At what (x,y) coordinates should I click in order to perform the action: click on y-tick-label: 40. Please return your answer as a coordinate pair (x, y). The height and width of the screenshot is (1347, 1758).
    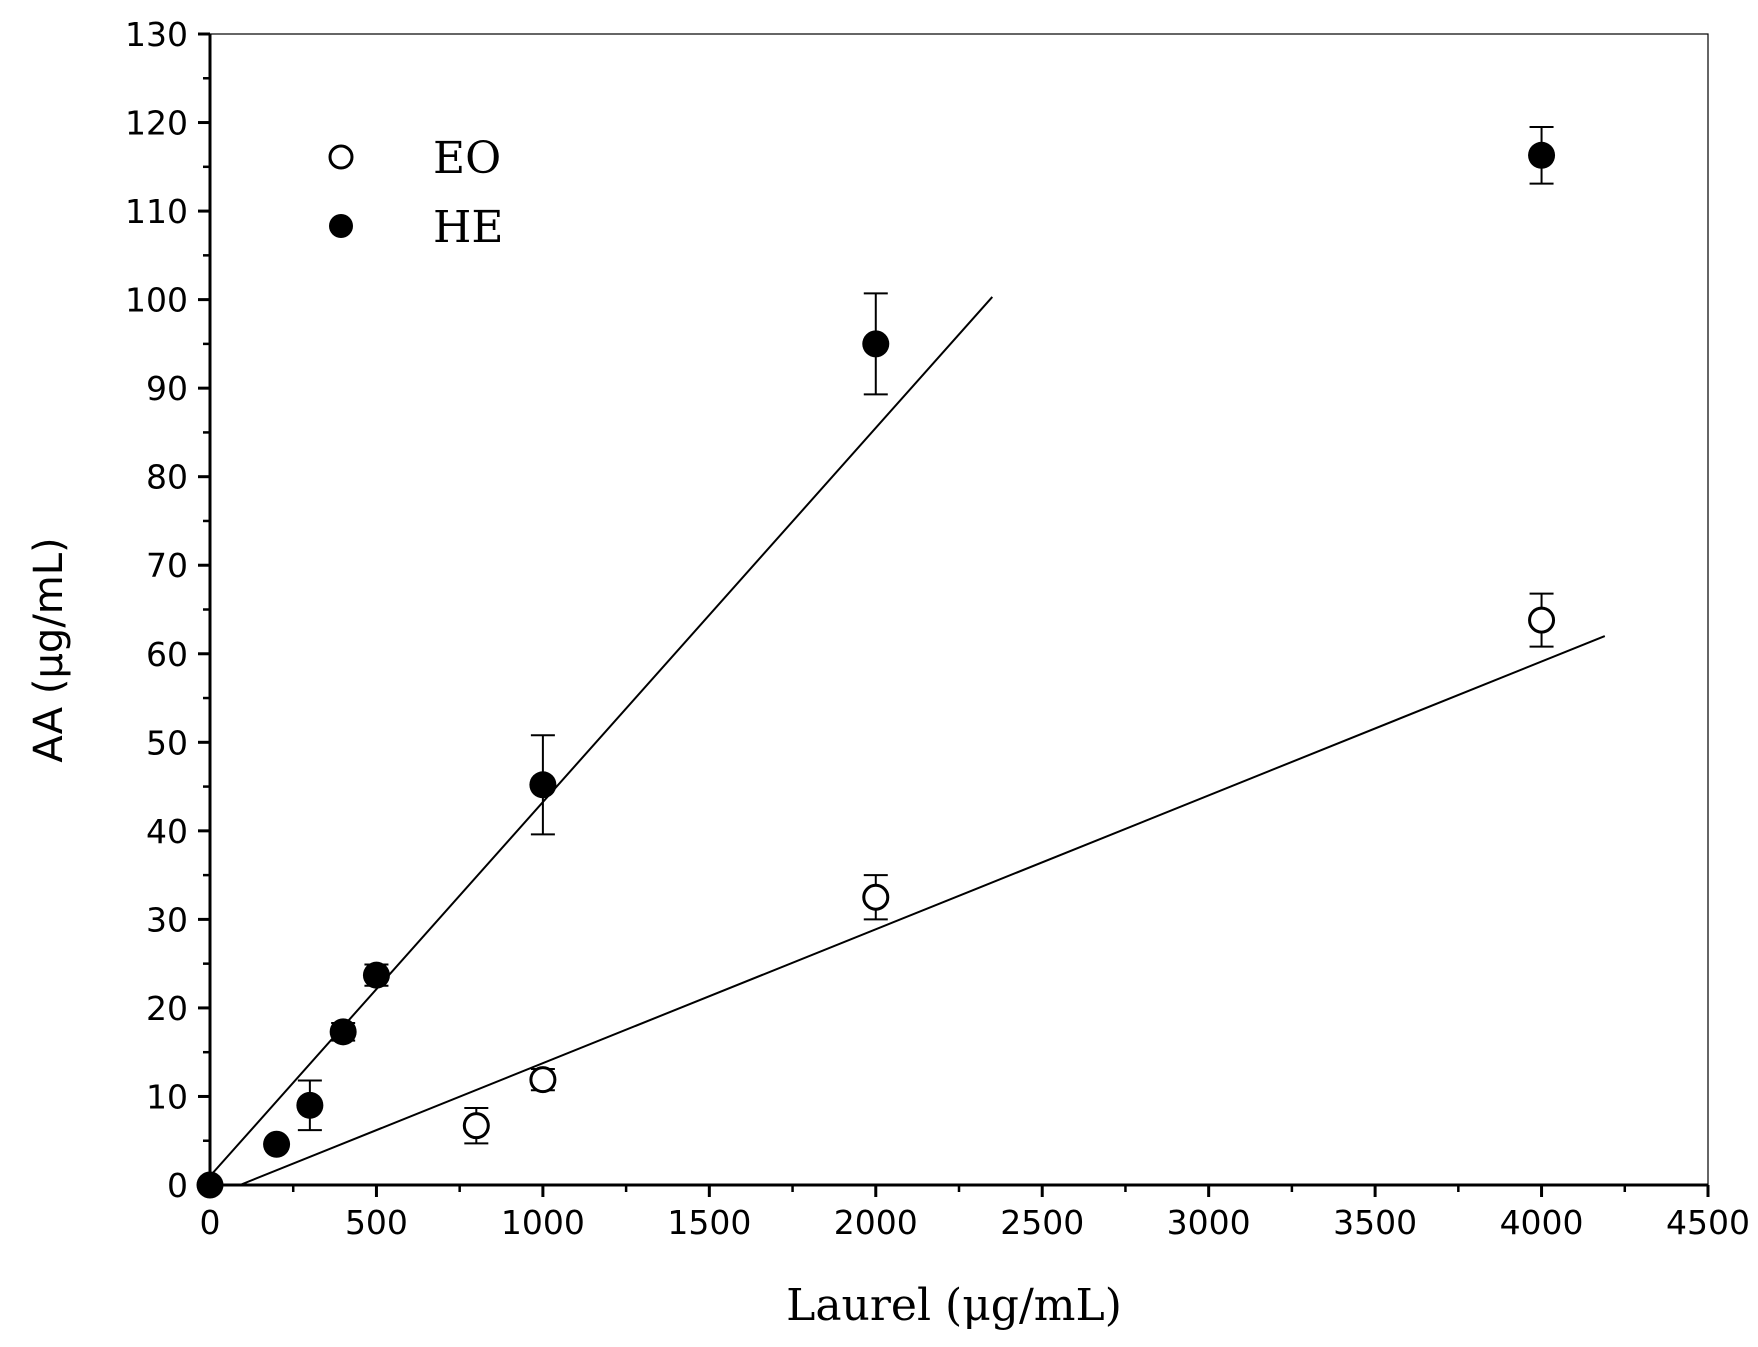
    Looking at the image, I should click on (167, 831).